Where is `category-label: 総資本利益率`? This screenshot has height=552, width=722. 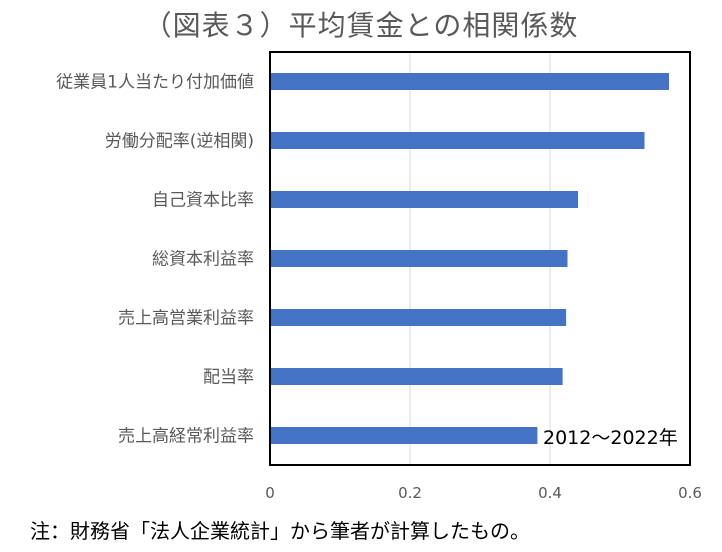 category-label: 総資本利益率 is located at coordinates (203, 260).